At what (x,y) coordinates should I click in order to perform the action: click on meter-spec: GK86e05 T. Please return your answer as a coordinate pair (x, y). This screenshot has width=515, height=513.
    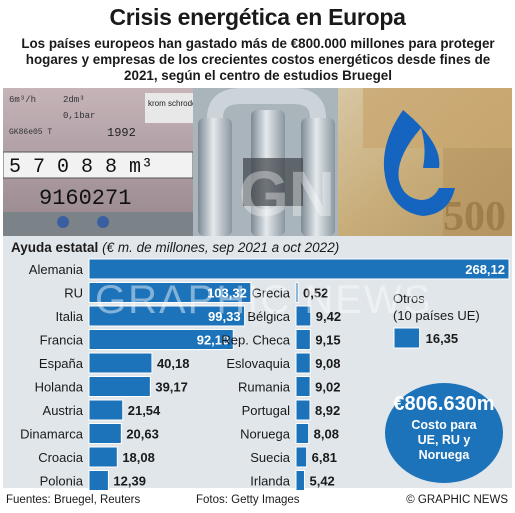
    Looking at the image, I should click on (30, 132).